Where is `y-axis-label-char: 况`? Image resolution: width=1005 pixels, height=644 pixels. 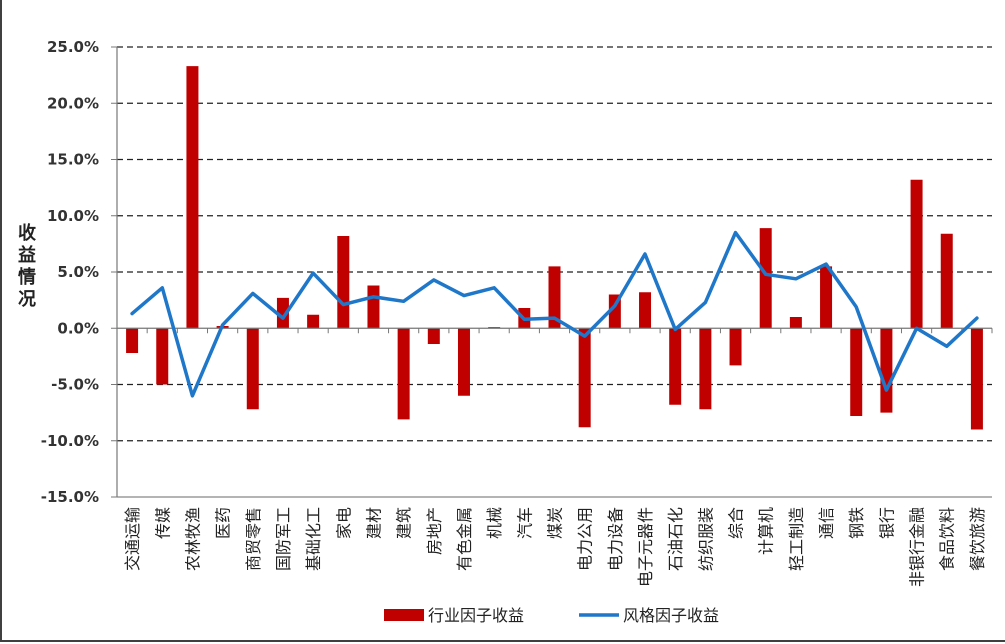
y-axis-label-char: 况 is located at coordinates (27, 299).